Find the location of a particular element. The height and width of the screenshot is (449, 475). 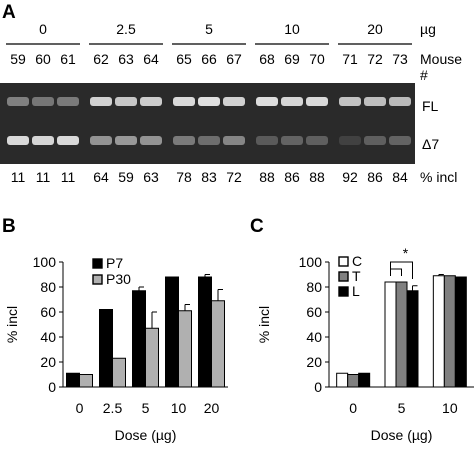

legend-swatch-c is located at coordinates (343, 261).